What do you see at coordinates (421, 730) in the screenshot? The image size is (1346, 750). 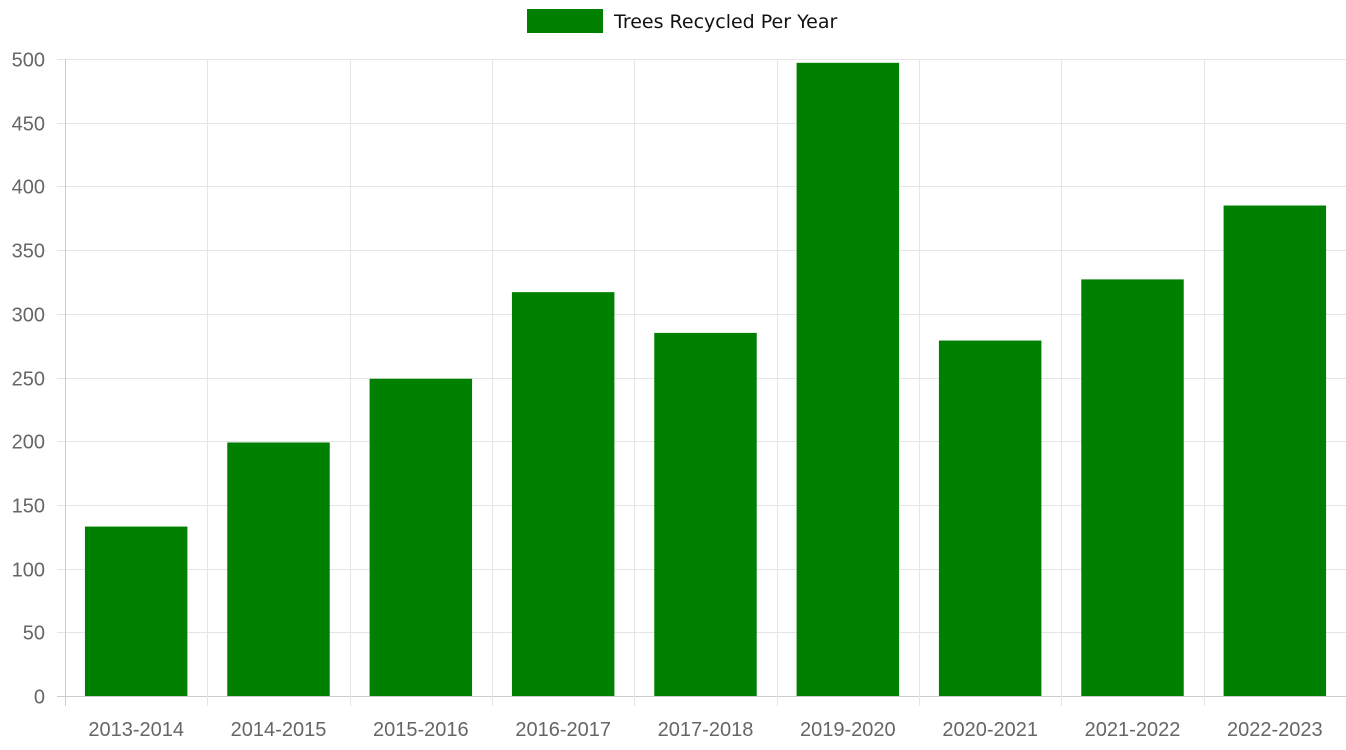 I see `x-tick-label: 2015-2016` at bounding box center [421, 730].